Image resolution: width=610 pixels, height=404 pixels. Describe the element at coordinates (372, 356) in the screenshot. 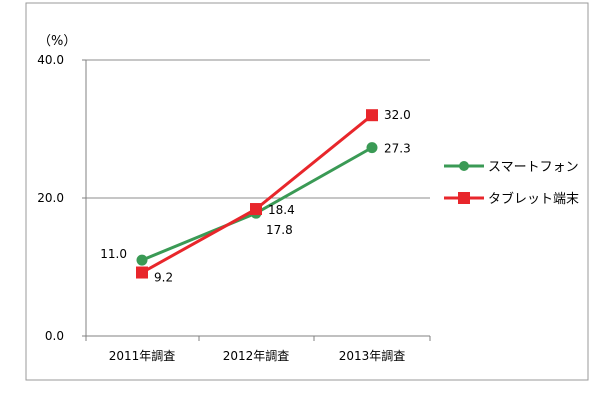

I see `x-tick-label: 2013年調査` at that location.